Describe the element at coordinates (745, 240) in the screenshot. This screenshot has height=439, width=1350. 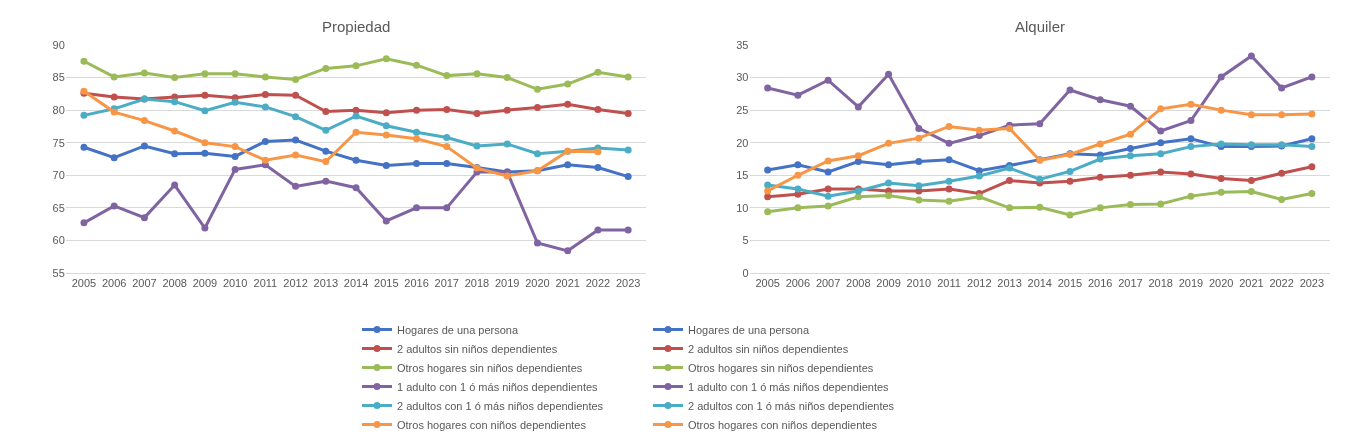
I see `y-tick-label: 5` at that location.